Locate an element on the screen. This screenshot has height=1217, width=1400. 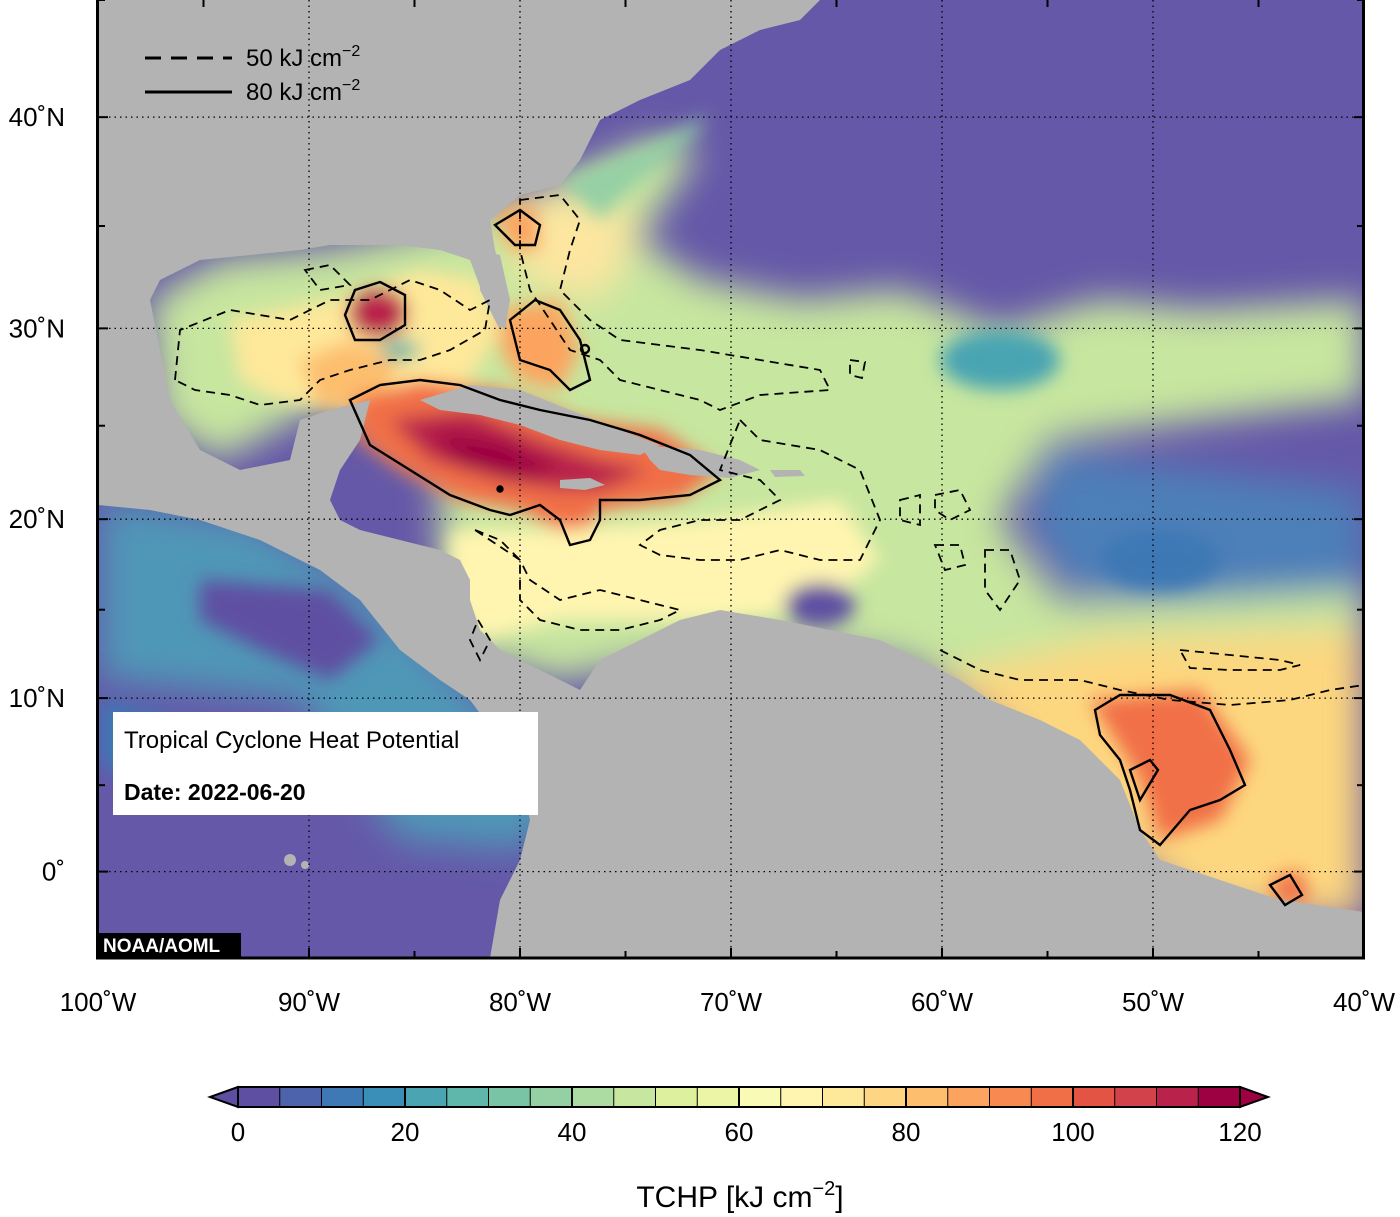
lat-tick-label: 10˚N is located at coordinates (37, 698).